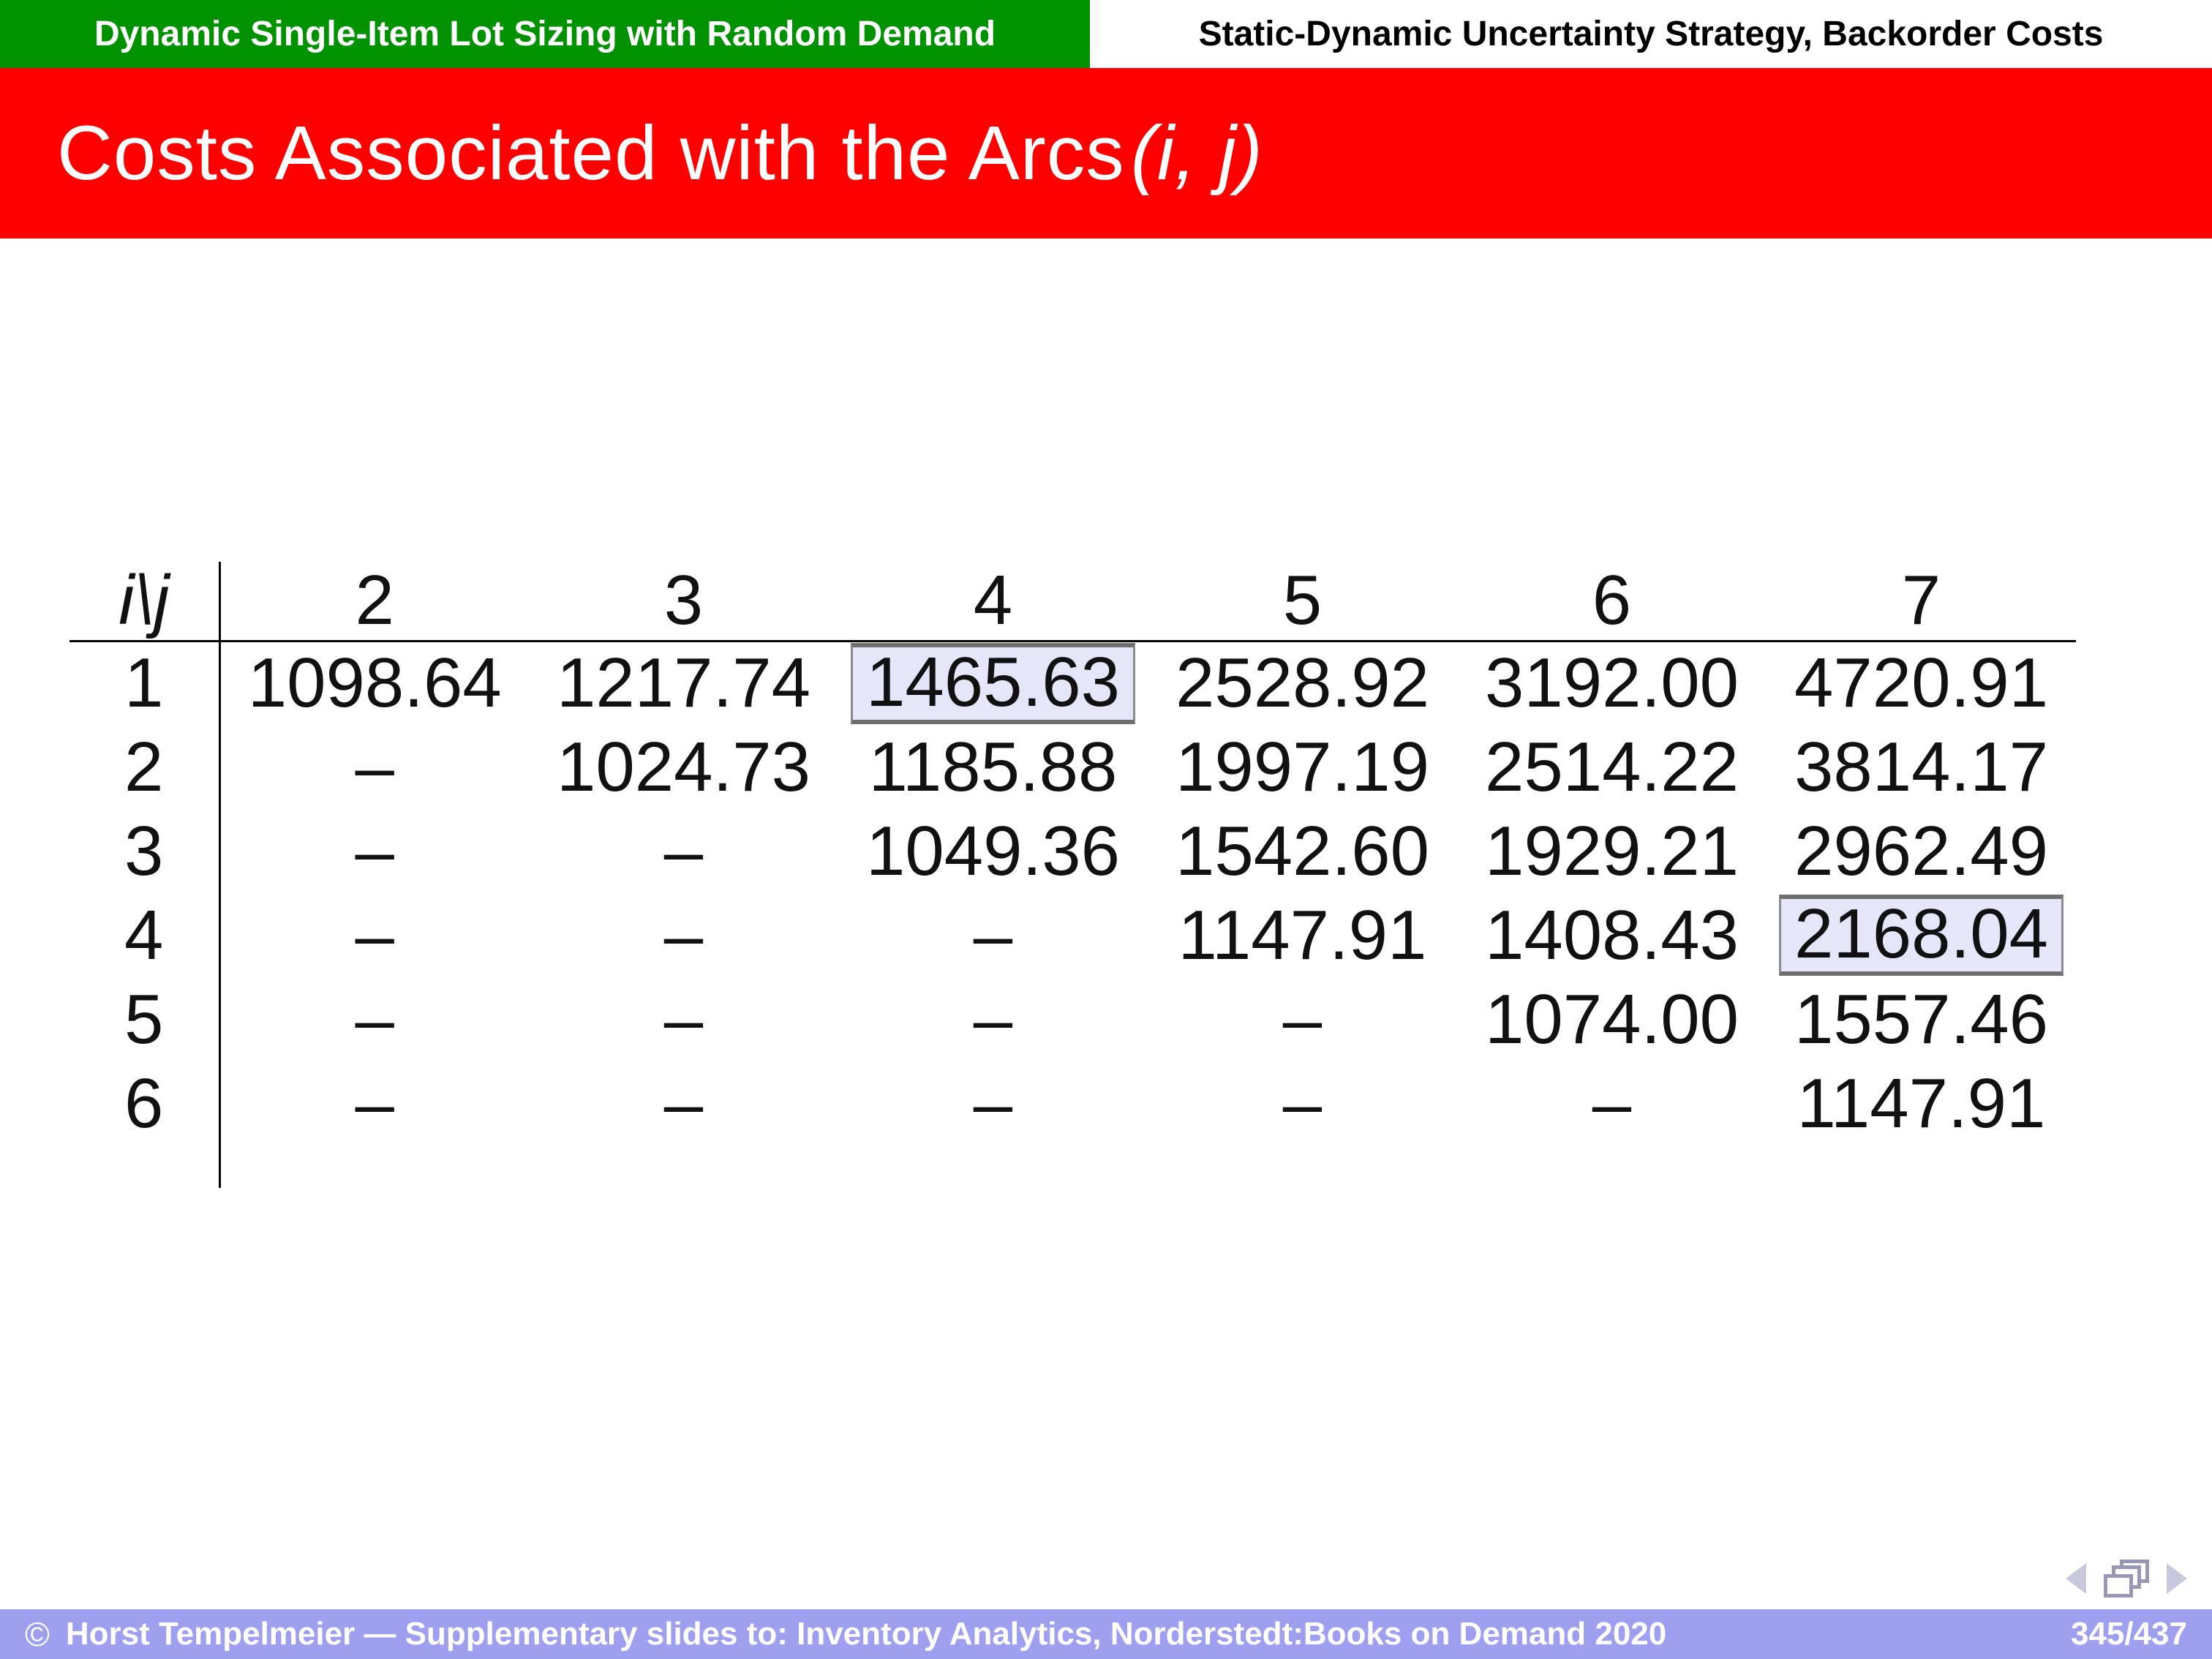 The height and width of the screenshot is (1659, 2212). What do you see at coordinates (1611, 683) in the screenshot?
I see `cell: 3192.00` at bounding box center [1611, 683].